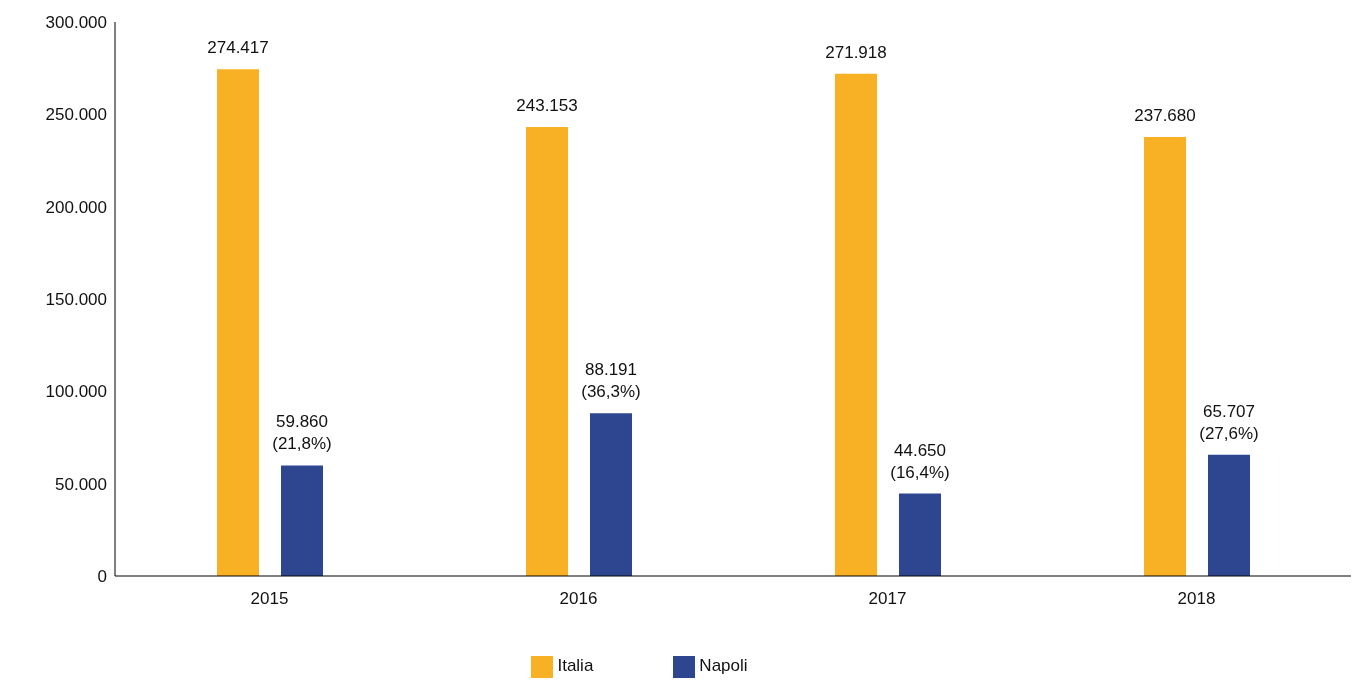 The image size is (1363, 693). I want to click on data-label: 88.191 (36,3%), so click(611, 381).